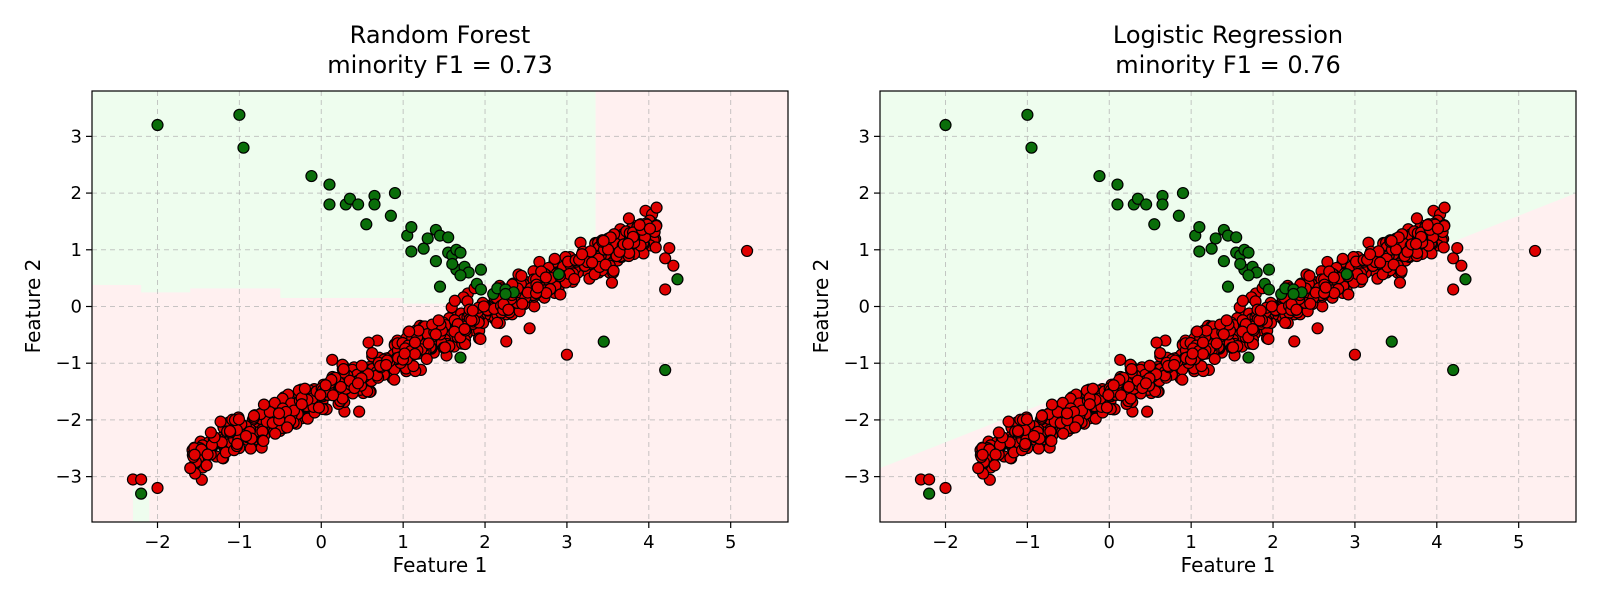  What do you see at coordinates (1272, 542) in the screenshot?
I see `x-tick-label: 2` at bounding box center [1272, 542].